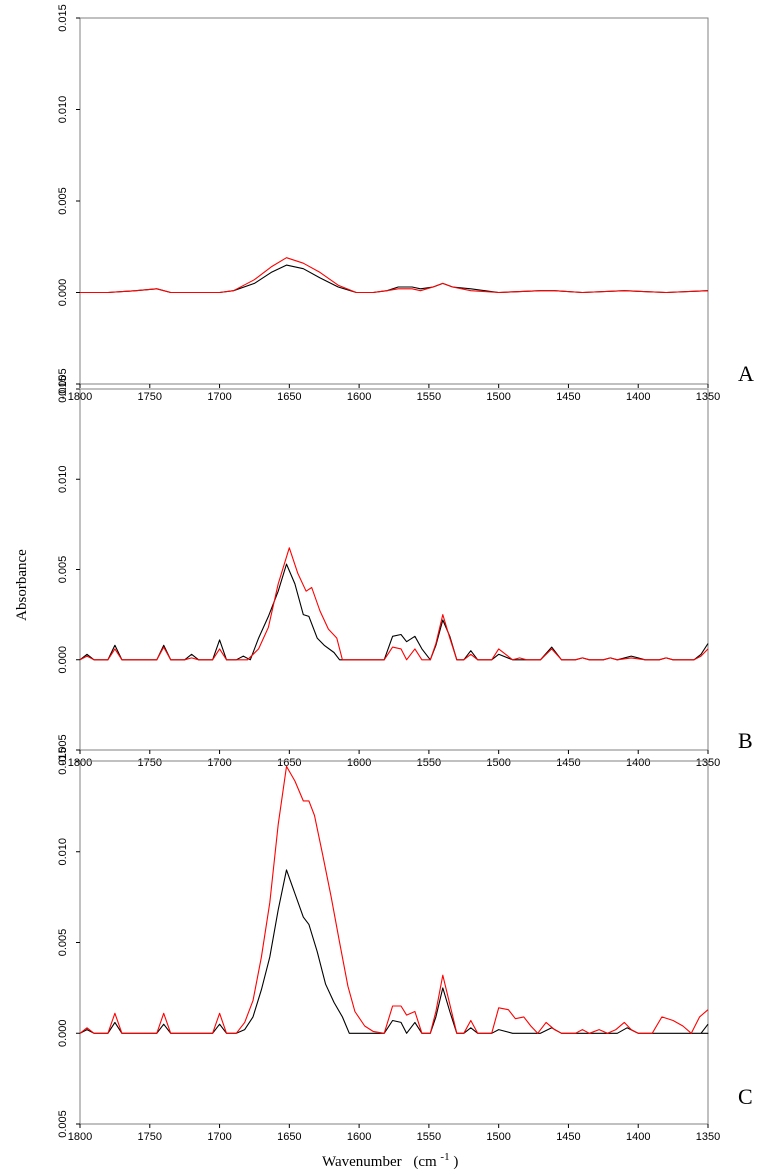 This screenshot has height=1170, width=770. Describe the element at coordinates (289, 1137) in the screenshot. I see `panel-c-x-tick-label: 1650` at that location.